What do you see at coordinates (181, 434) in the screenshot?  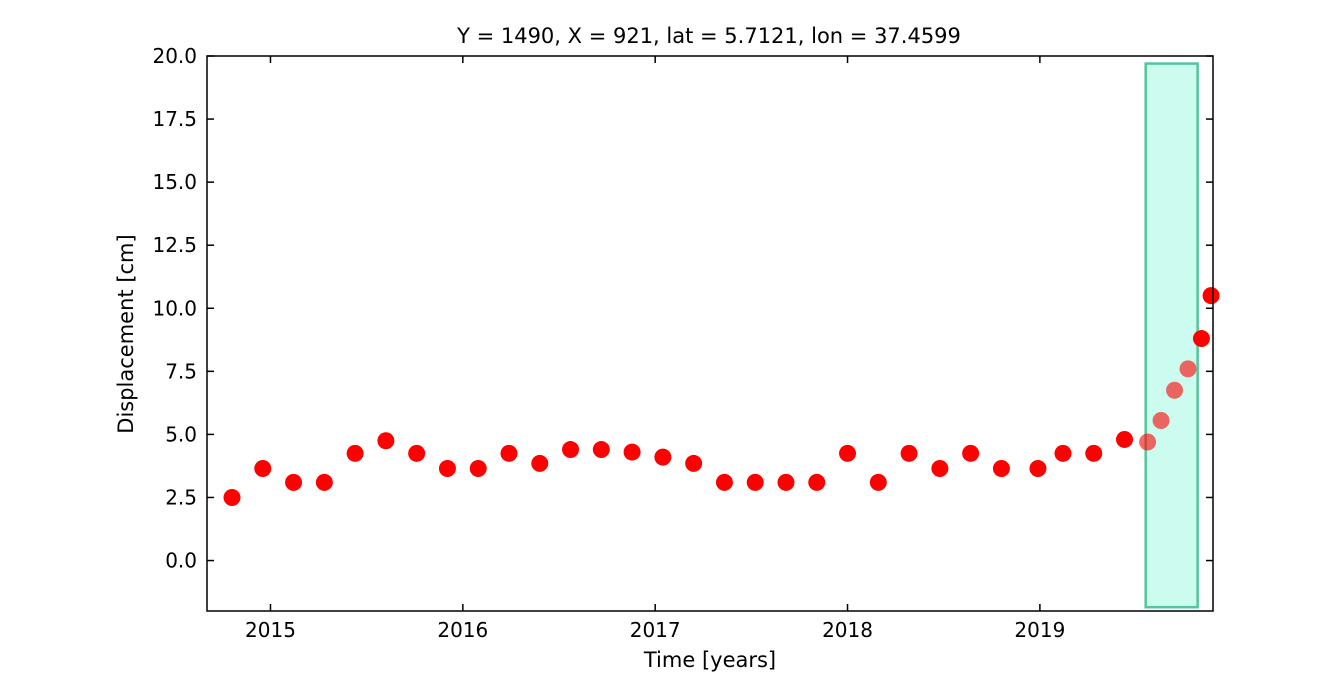 I see `y-tick-label: 5.0` at bounding box center [181, 434].